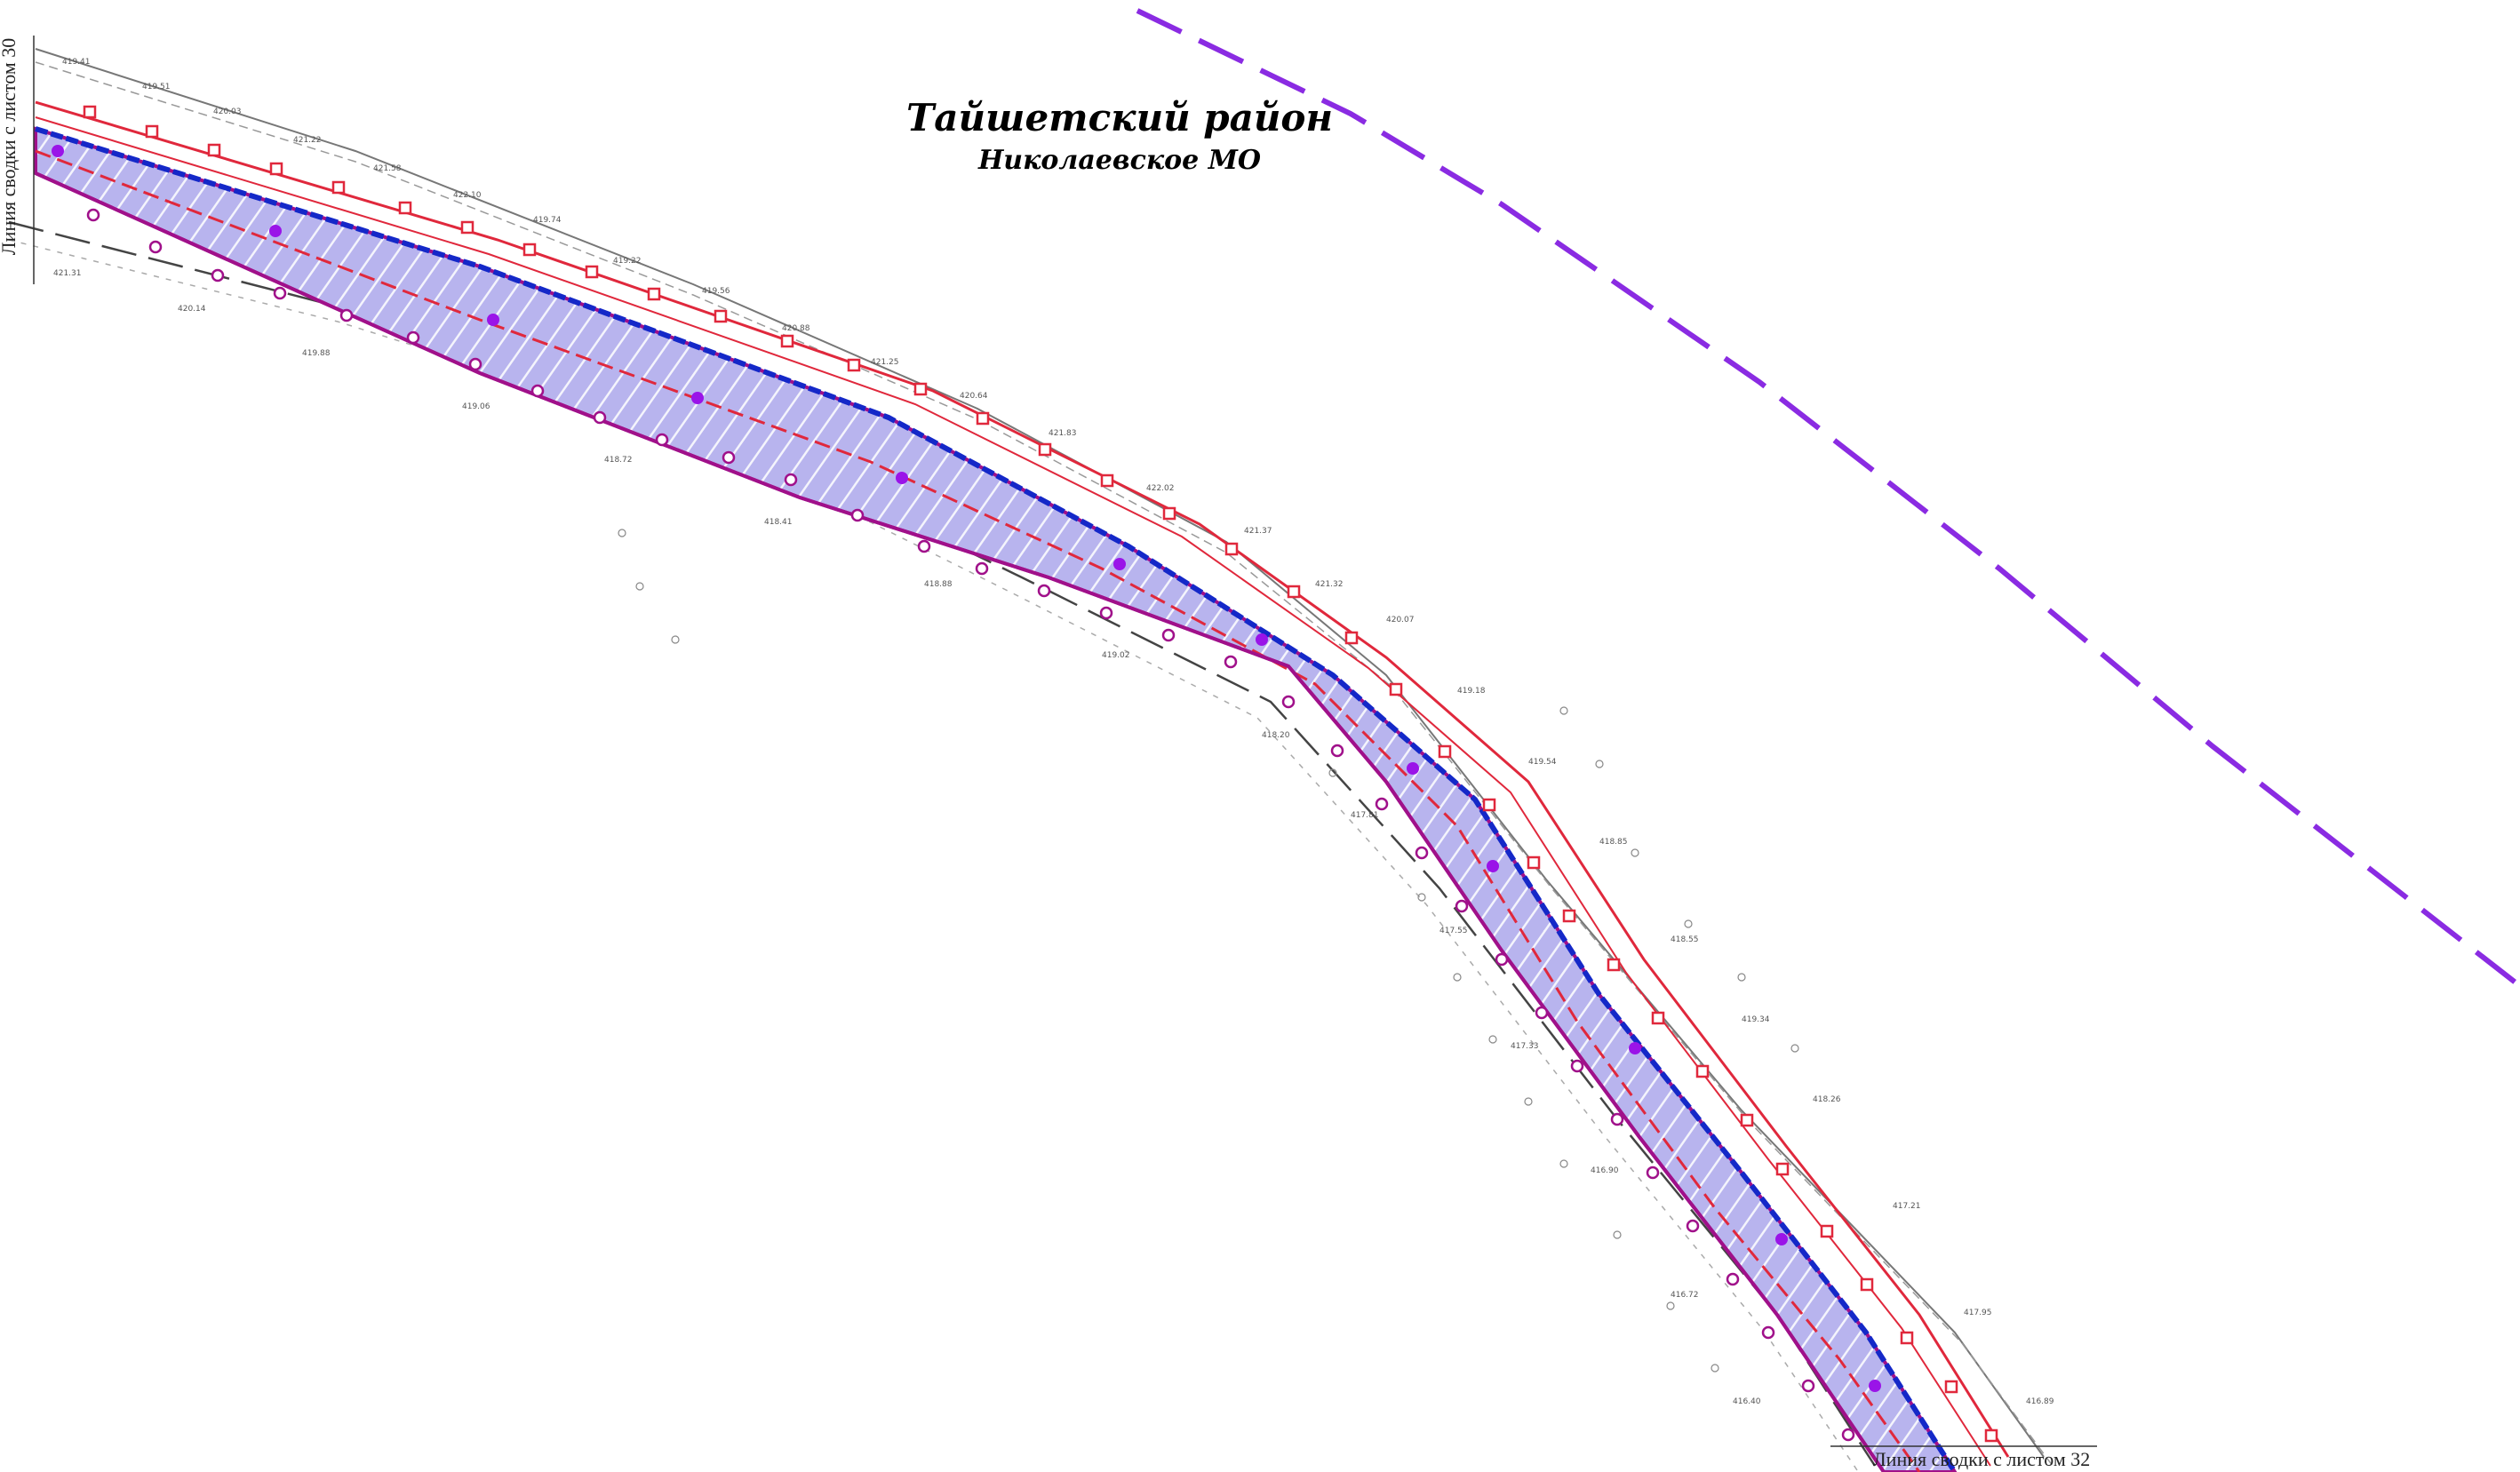  I want to click on municipality-subtitle: Николаевское МО, so click(1119, 160).